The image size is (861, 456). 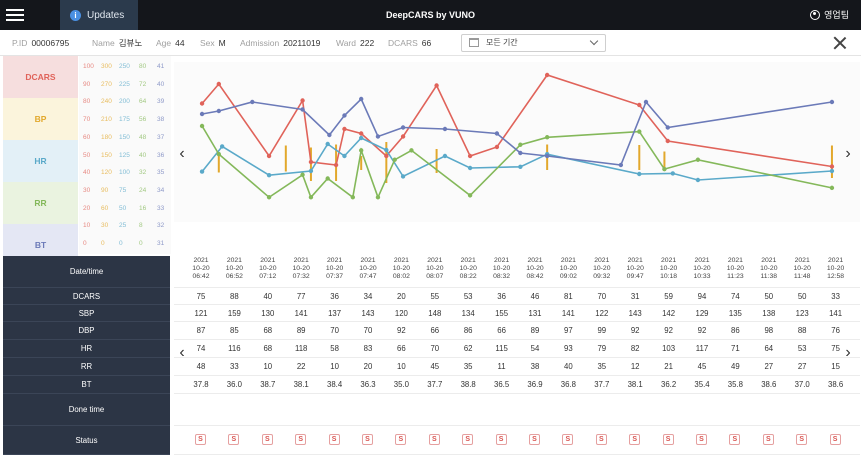 I want to click on sex-value: M, so click(x=222, y=43).